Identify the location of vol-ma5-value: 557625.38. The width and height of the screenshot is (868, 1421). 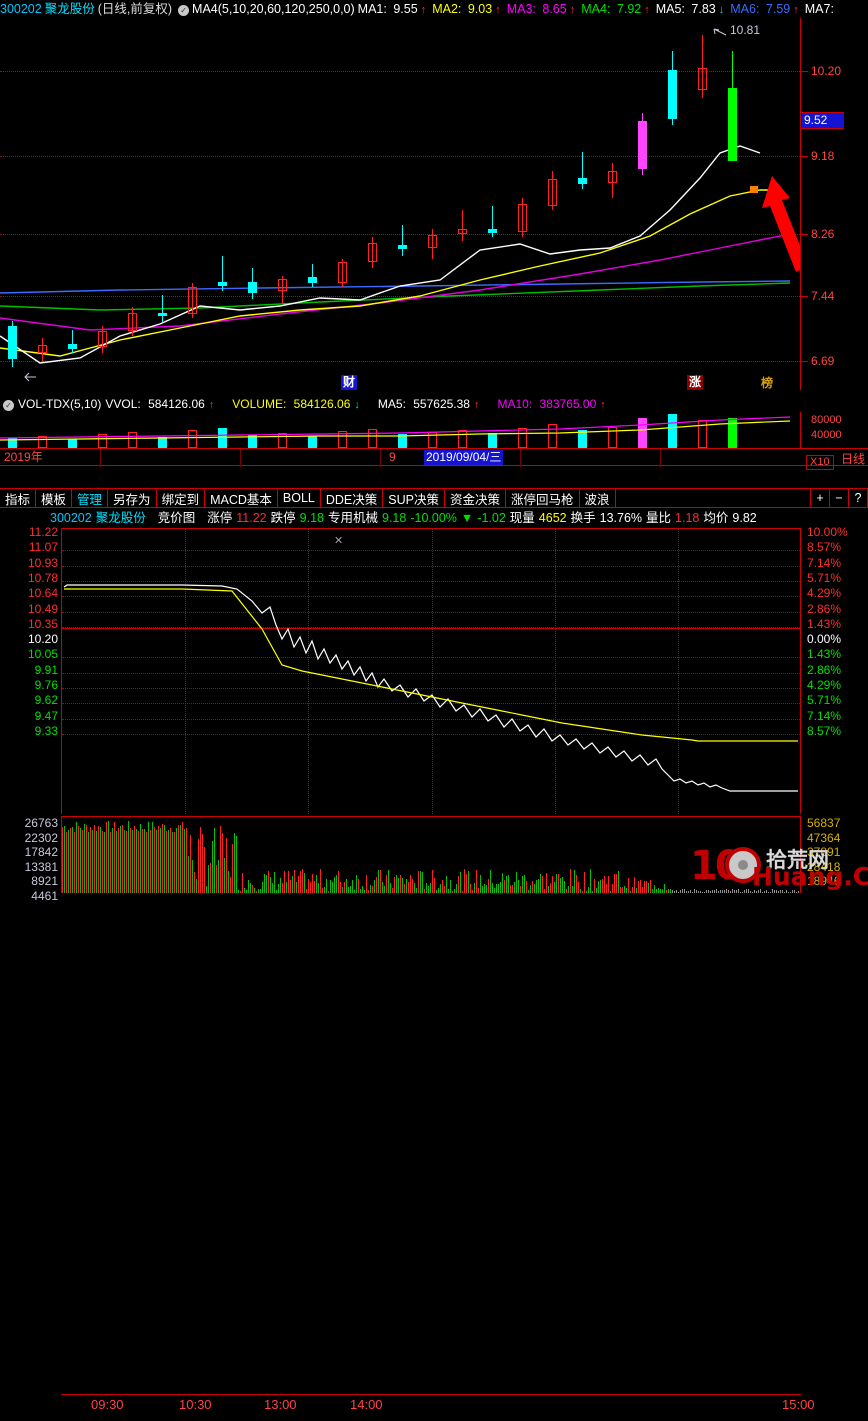
(441, 403).